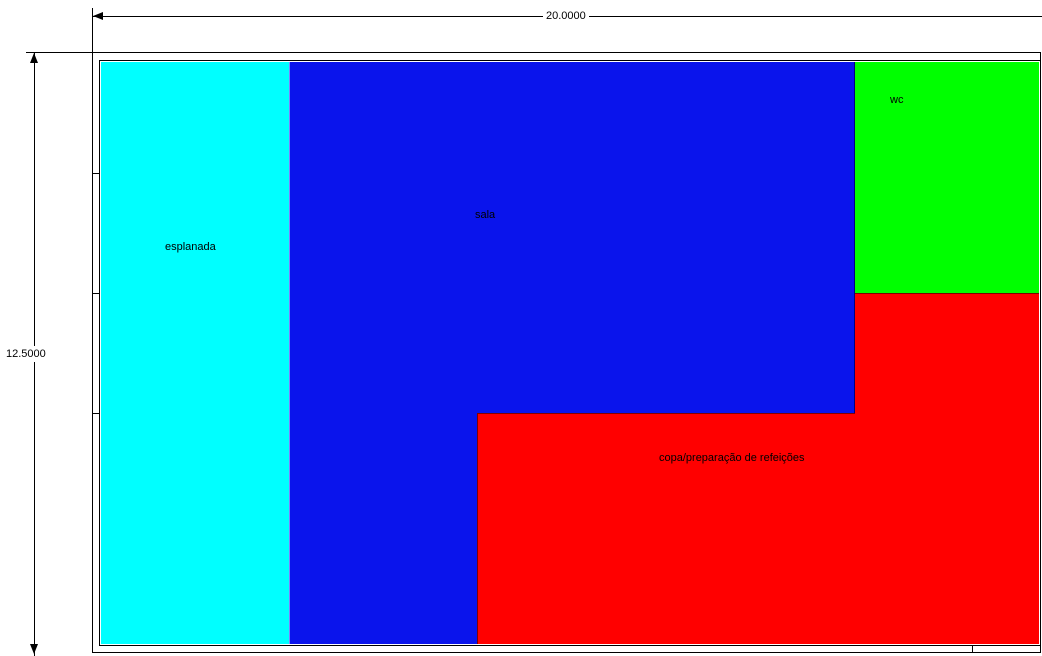 The width and height of the screenshot is (1042, 656). Describe the element at coordinates (897, 100) in the screenshot. I see `label-wc: wc` at that location.